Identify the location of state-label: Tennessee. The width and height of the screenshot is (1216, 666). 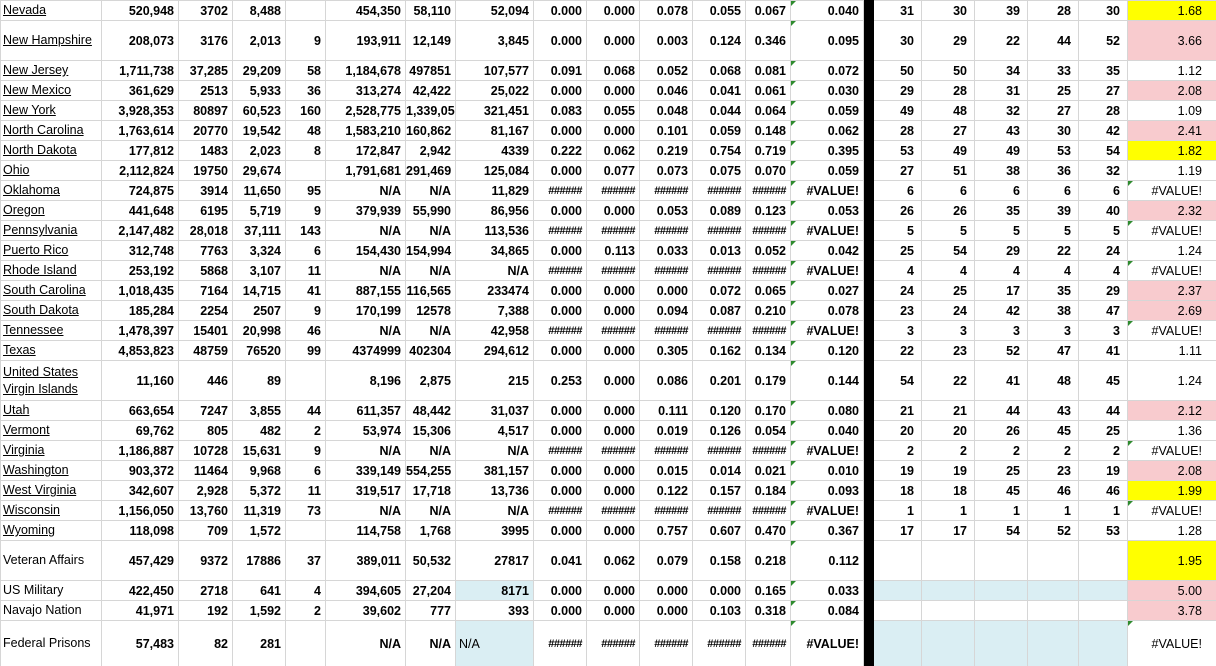
(51, 330).